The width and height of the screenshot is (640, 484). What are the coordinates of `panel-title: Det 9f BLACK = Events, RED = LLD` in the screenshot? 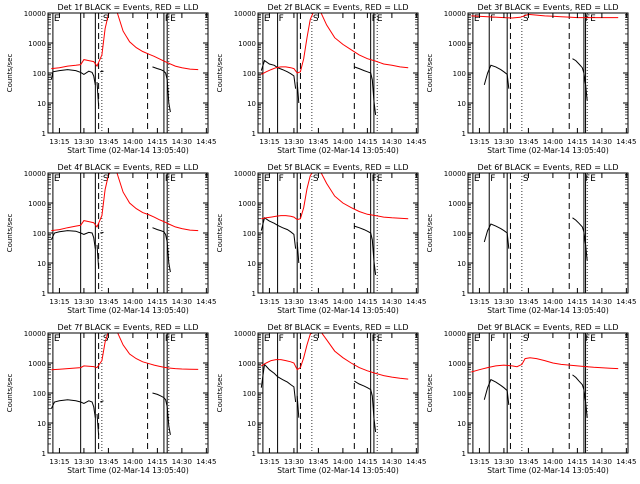 It's located at (547, 327).